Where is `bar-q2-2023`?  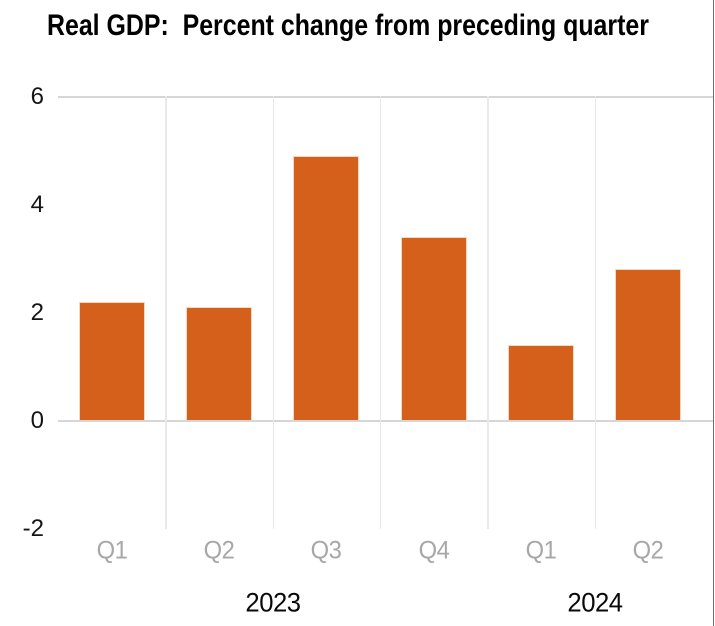 bar-q2-2023 is located at coordinates (218, 364).